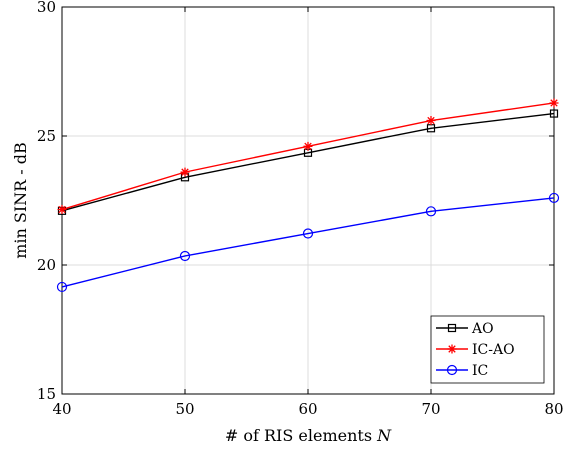 The height and width of the screenshot is (451, 575). What do you see at coordinates (452, 370) in the screenshot?
I see `legend-marker-ic` at bounding box center [452, 370].